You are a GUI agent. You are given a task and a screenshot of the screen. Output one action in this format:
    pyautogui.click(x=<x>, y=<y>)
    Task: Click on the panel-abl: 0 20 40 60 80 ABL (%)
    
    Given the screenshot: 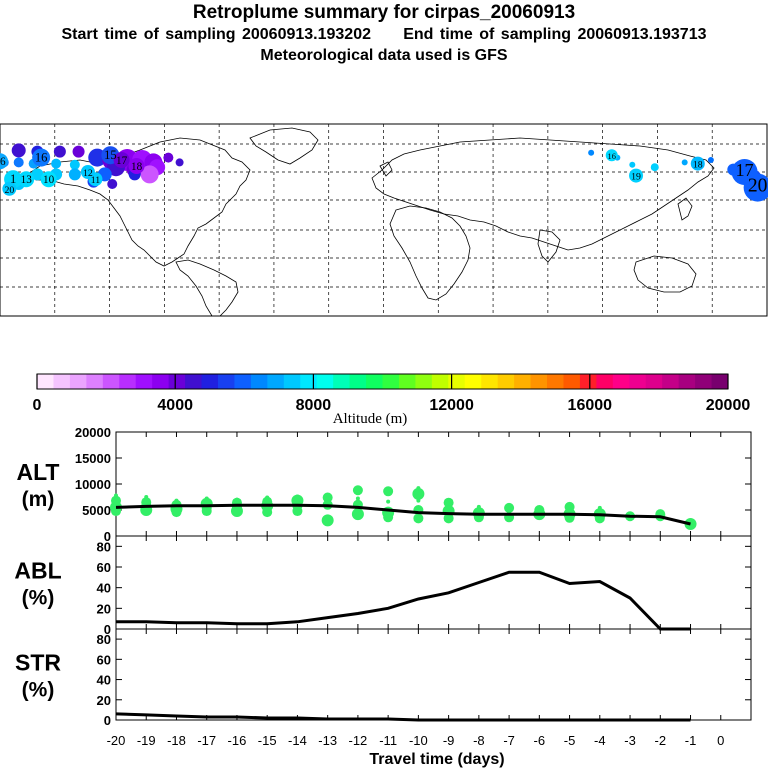 What is the action you would take?
    pyautogui.click(x=383, y=586)
    